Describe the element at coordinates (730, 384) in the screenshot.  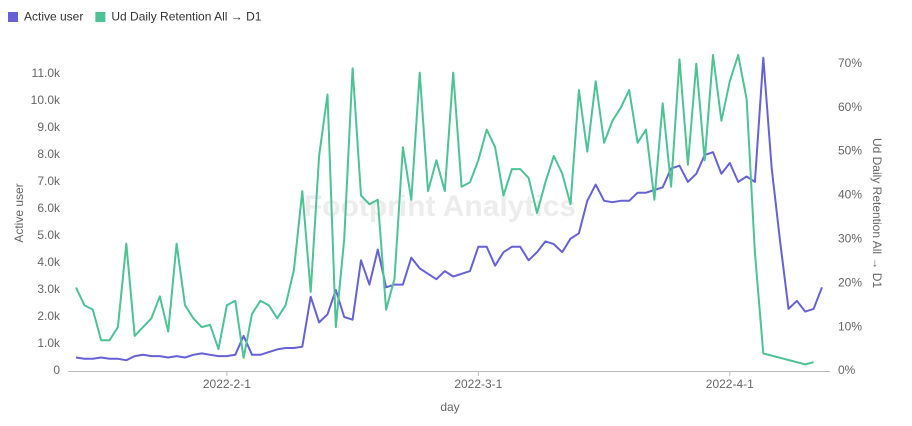
I see `x-tick-label: 2022-4-1` at that location.